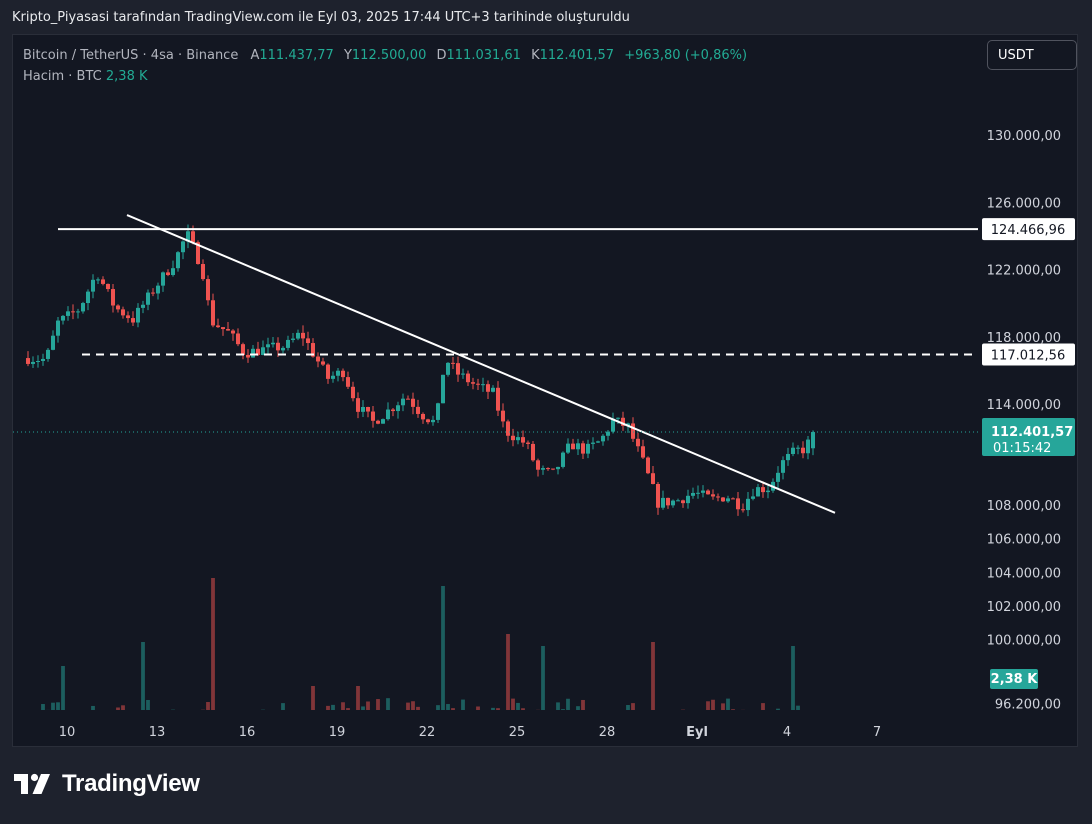  Describe the element at coordinates (337, 732) in the screenshot. I see `time-tick-label: 19` at that location.